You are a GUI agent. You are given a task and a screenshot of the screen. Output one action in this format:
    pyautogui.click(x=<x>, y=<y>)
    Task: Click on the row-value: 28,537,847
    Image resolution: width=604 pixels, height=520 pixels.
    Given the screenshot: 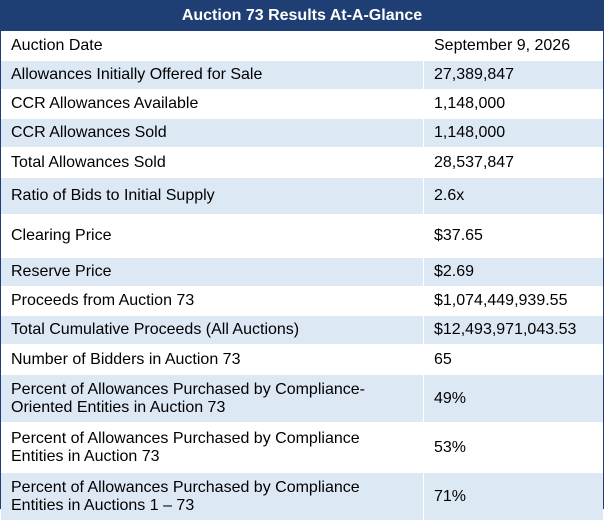 What is the action you would take?
    pyautogui.click(x=513, y=162)
    